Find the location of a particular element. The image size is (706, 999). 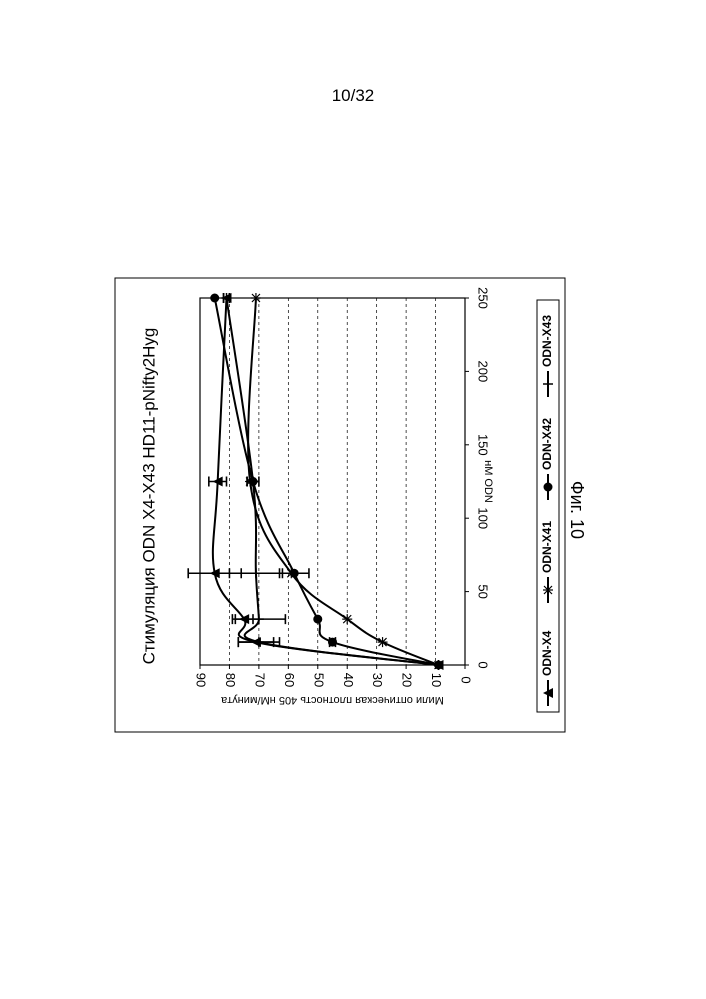

x-tick-label: 100 is located at coordinates (483, 518).